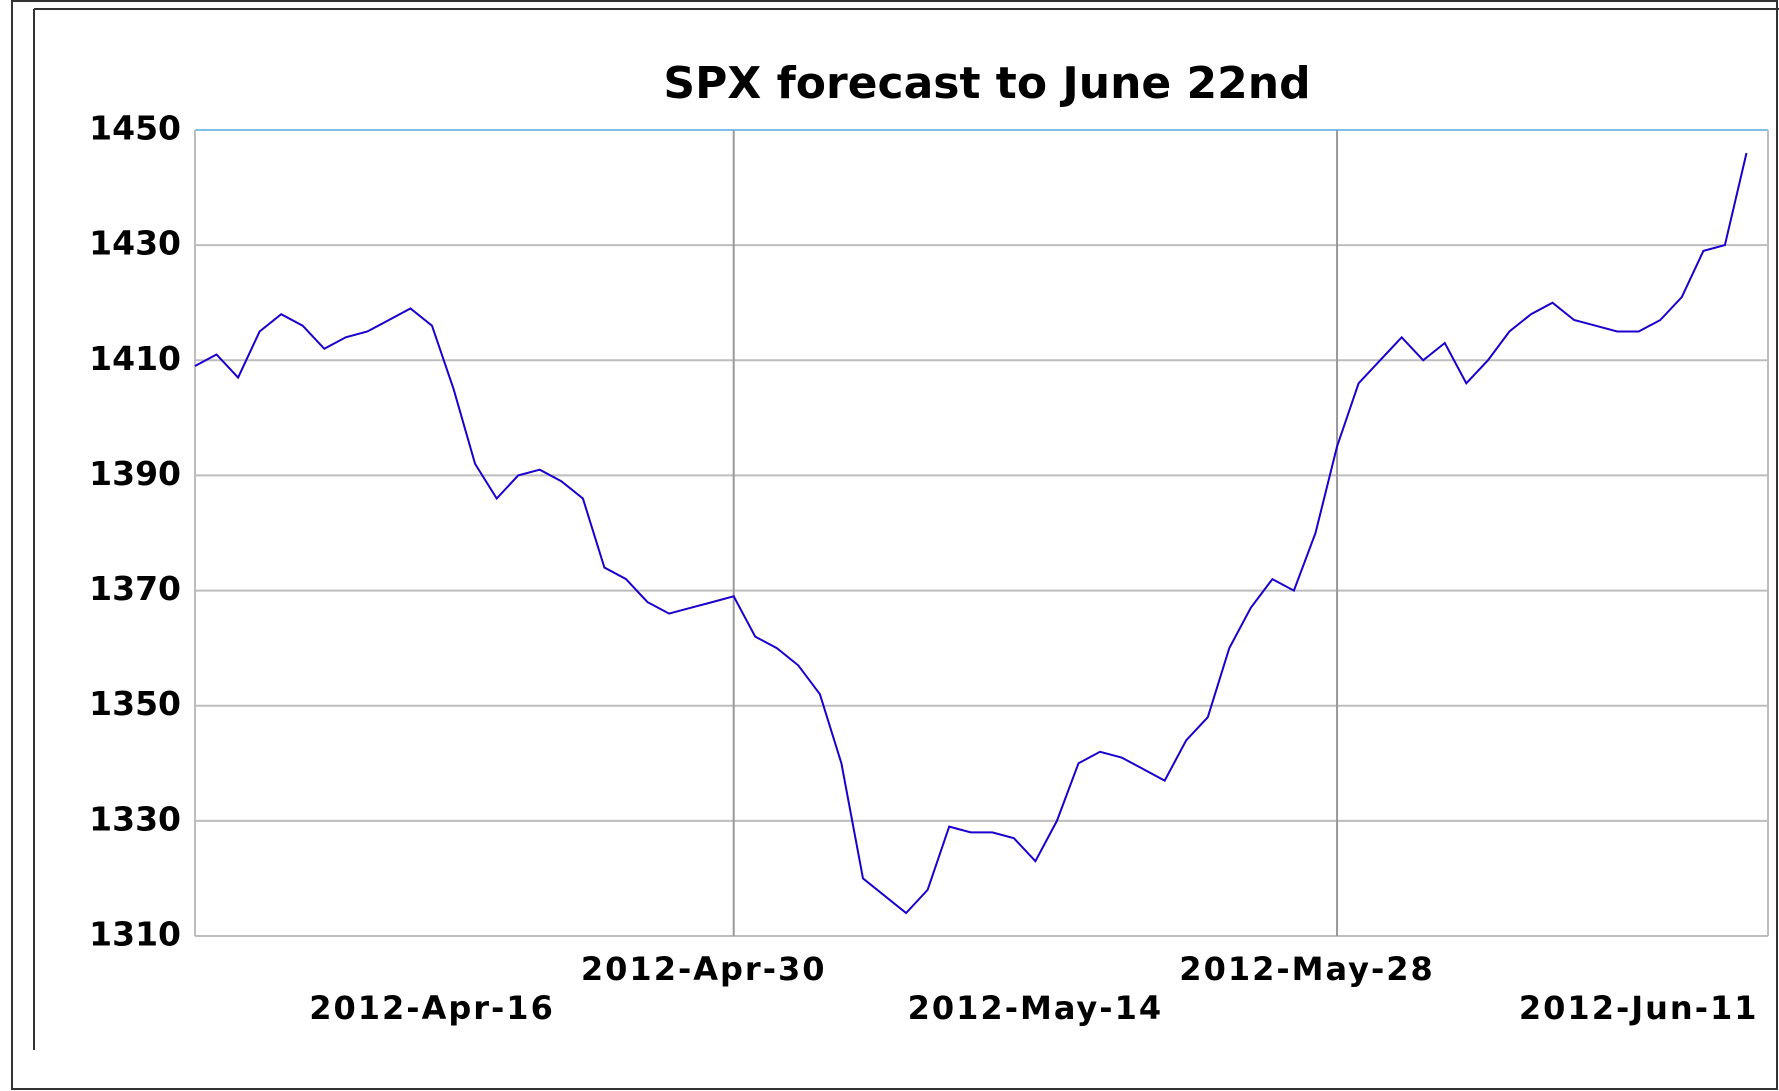 The image size is (1779, 1091). What do you see at coordinates (135, 588) in the screenshot?
I see `y-tick-label: 1370` at bounding box center [135, 588].